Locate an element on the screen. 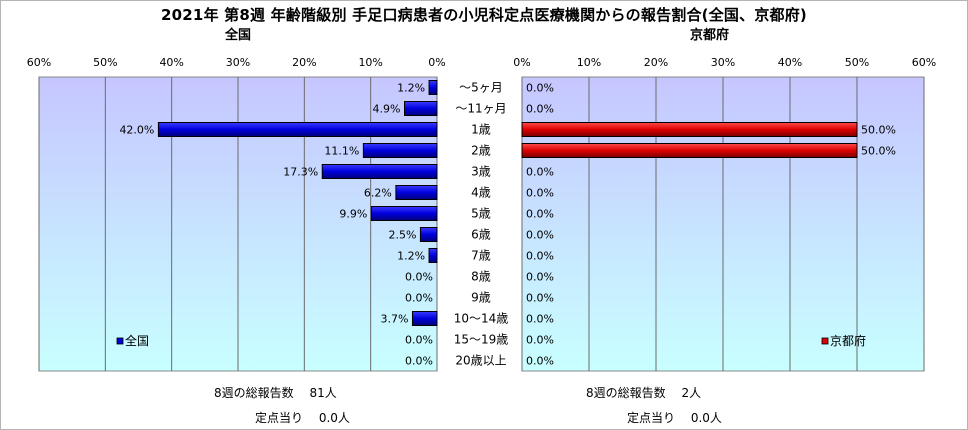  kyoto-per-point: 定点当り 0.0人 is located at coordinates (674, 418).